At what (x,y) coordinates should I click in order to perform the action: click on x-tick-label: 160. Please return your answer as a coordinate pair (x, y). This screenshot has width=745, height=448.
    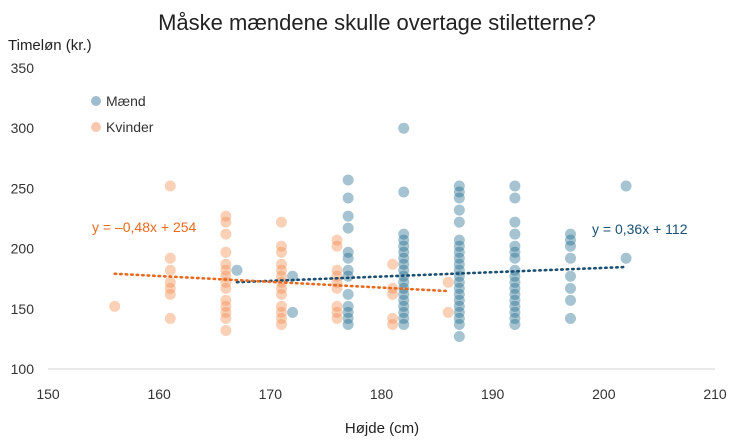
    Looking at the image, I should click on (159, 394).